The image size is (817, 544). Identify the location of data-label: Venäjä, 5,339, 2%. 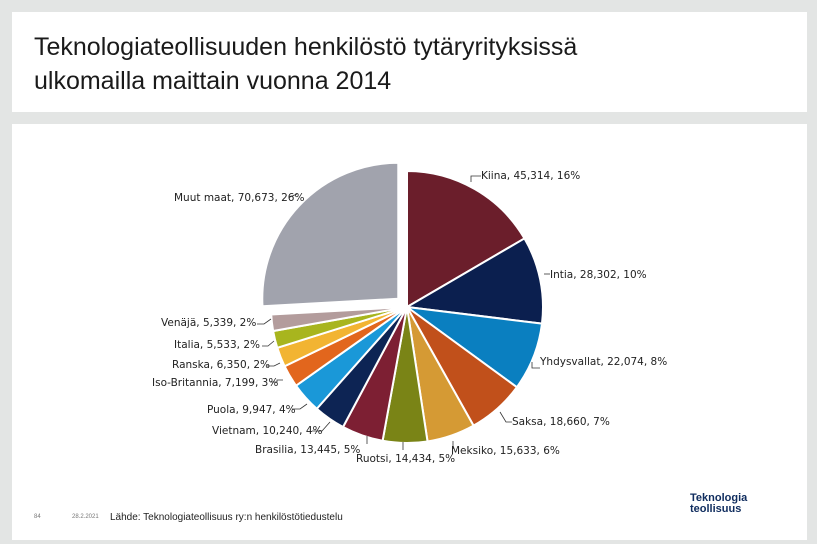
(208, 323).